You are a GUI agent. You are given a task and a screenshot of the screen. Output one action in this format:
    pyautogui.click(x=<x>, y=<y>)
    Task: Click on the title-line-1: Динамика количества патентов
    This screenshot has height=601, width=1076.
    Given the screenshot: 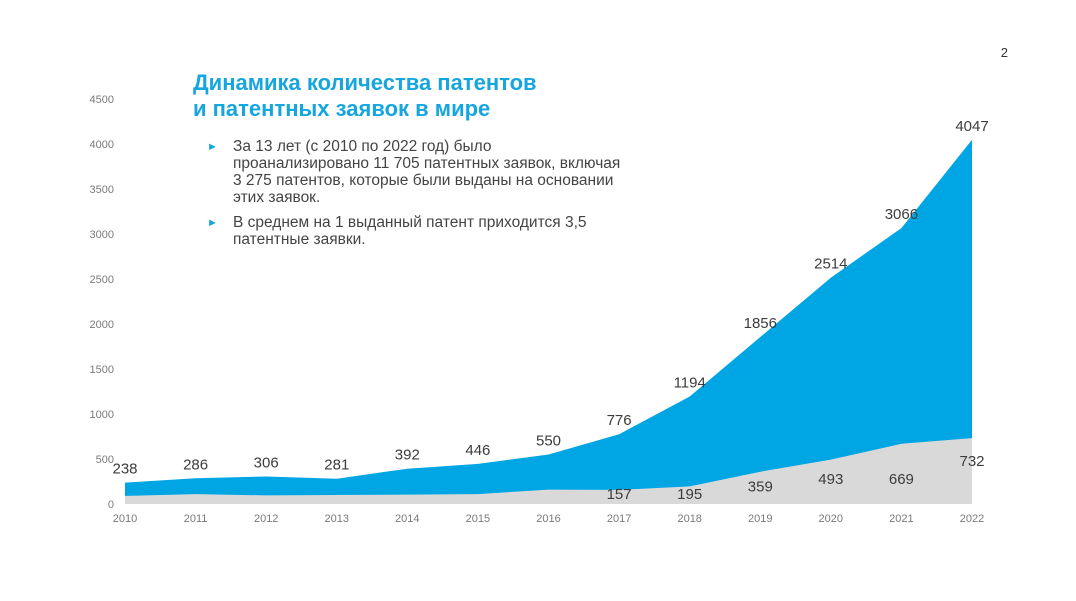 What is the action you would take?
    pyautogui.click(x=365, y=82)
    